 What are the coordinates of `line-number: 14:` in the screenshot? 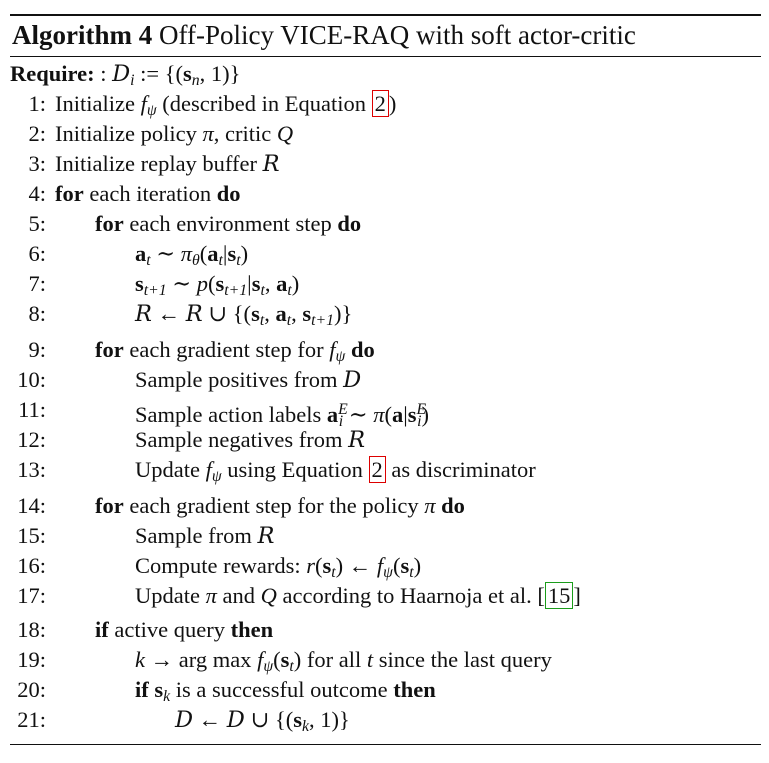 It's located at (31, 505).